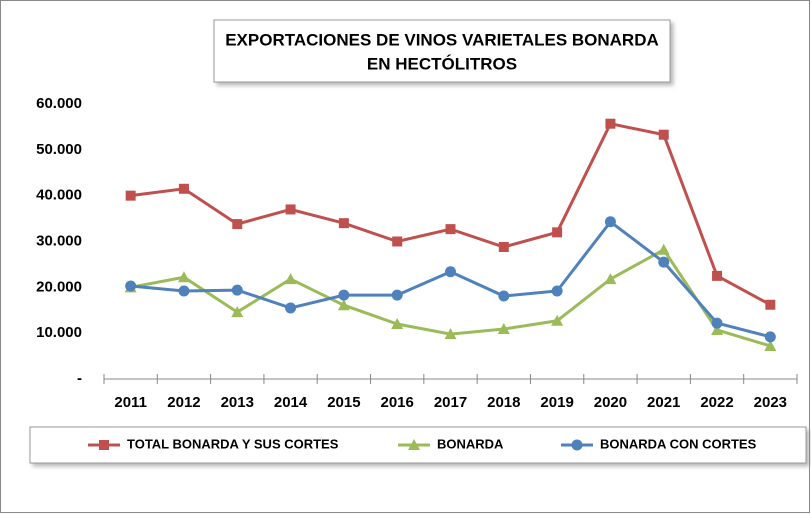  I want to click on y-tick-label: 30.000, so click(59, 240).